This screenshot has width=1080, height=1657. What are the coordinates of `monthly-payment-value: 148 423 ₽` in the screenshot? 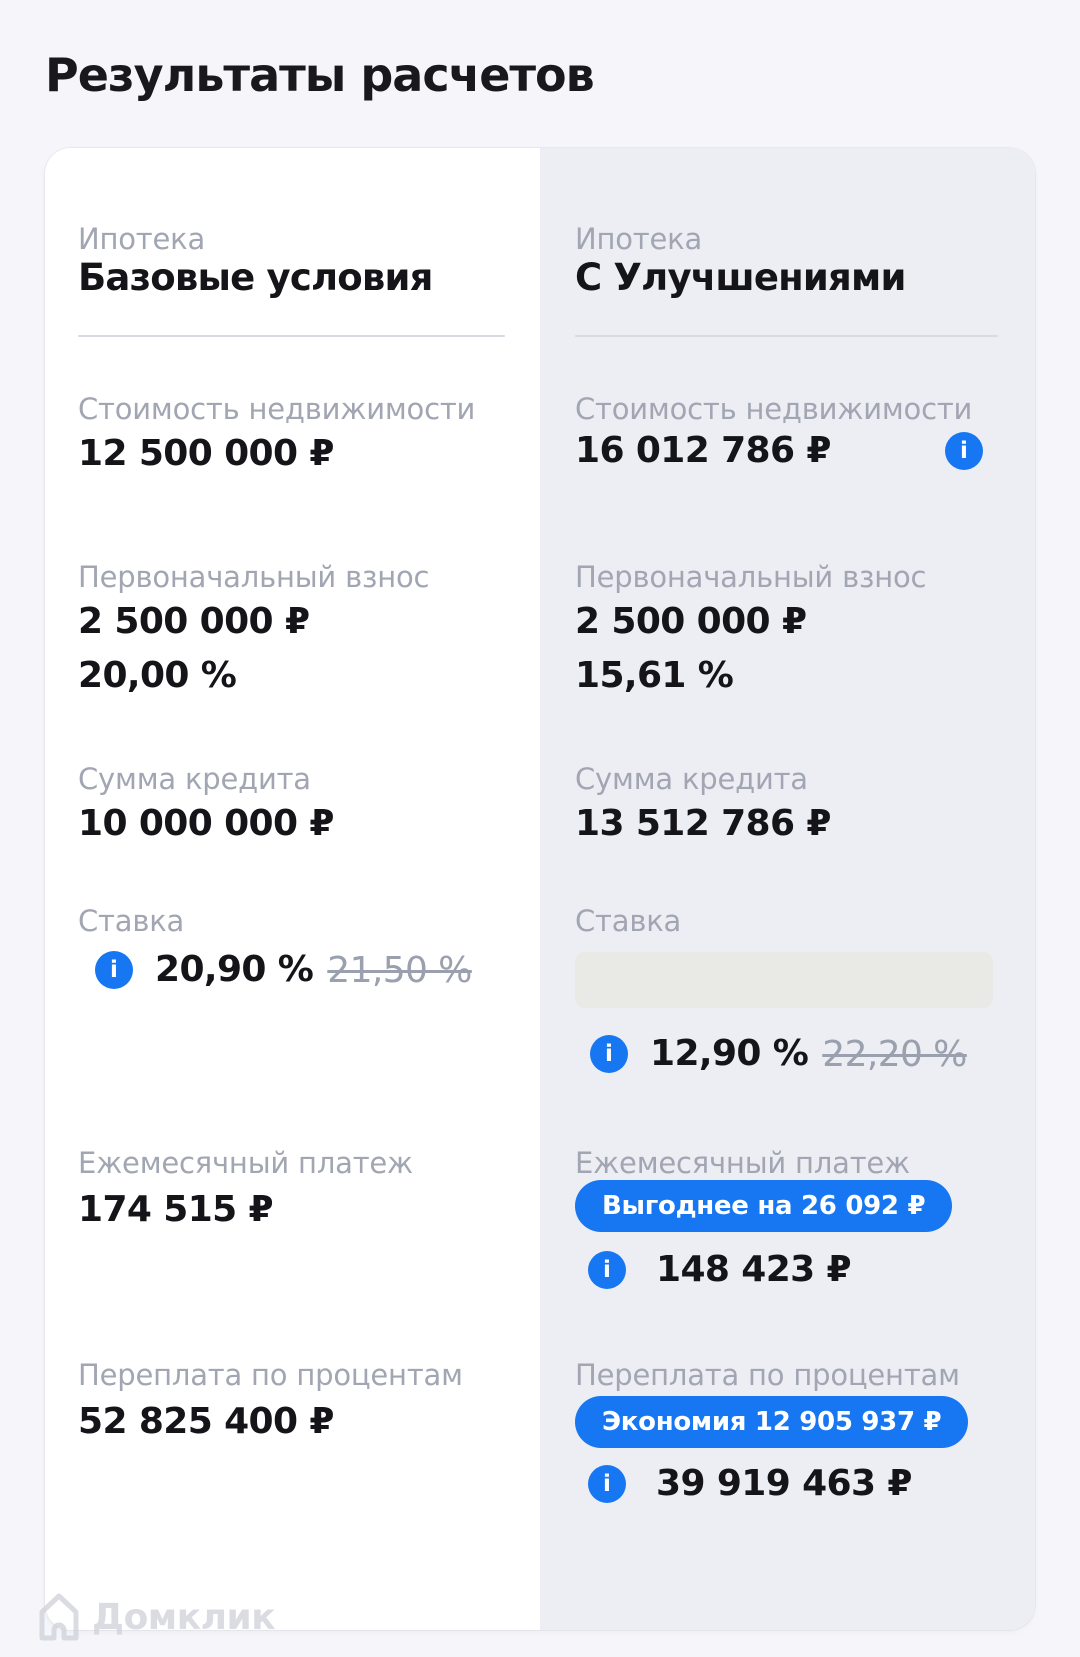 It's located at (754, 1269).